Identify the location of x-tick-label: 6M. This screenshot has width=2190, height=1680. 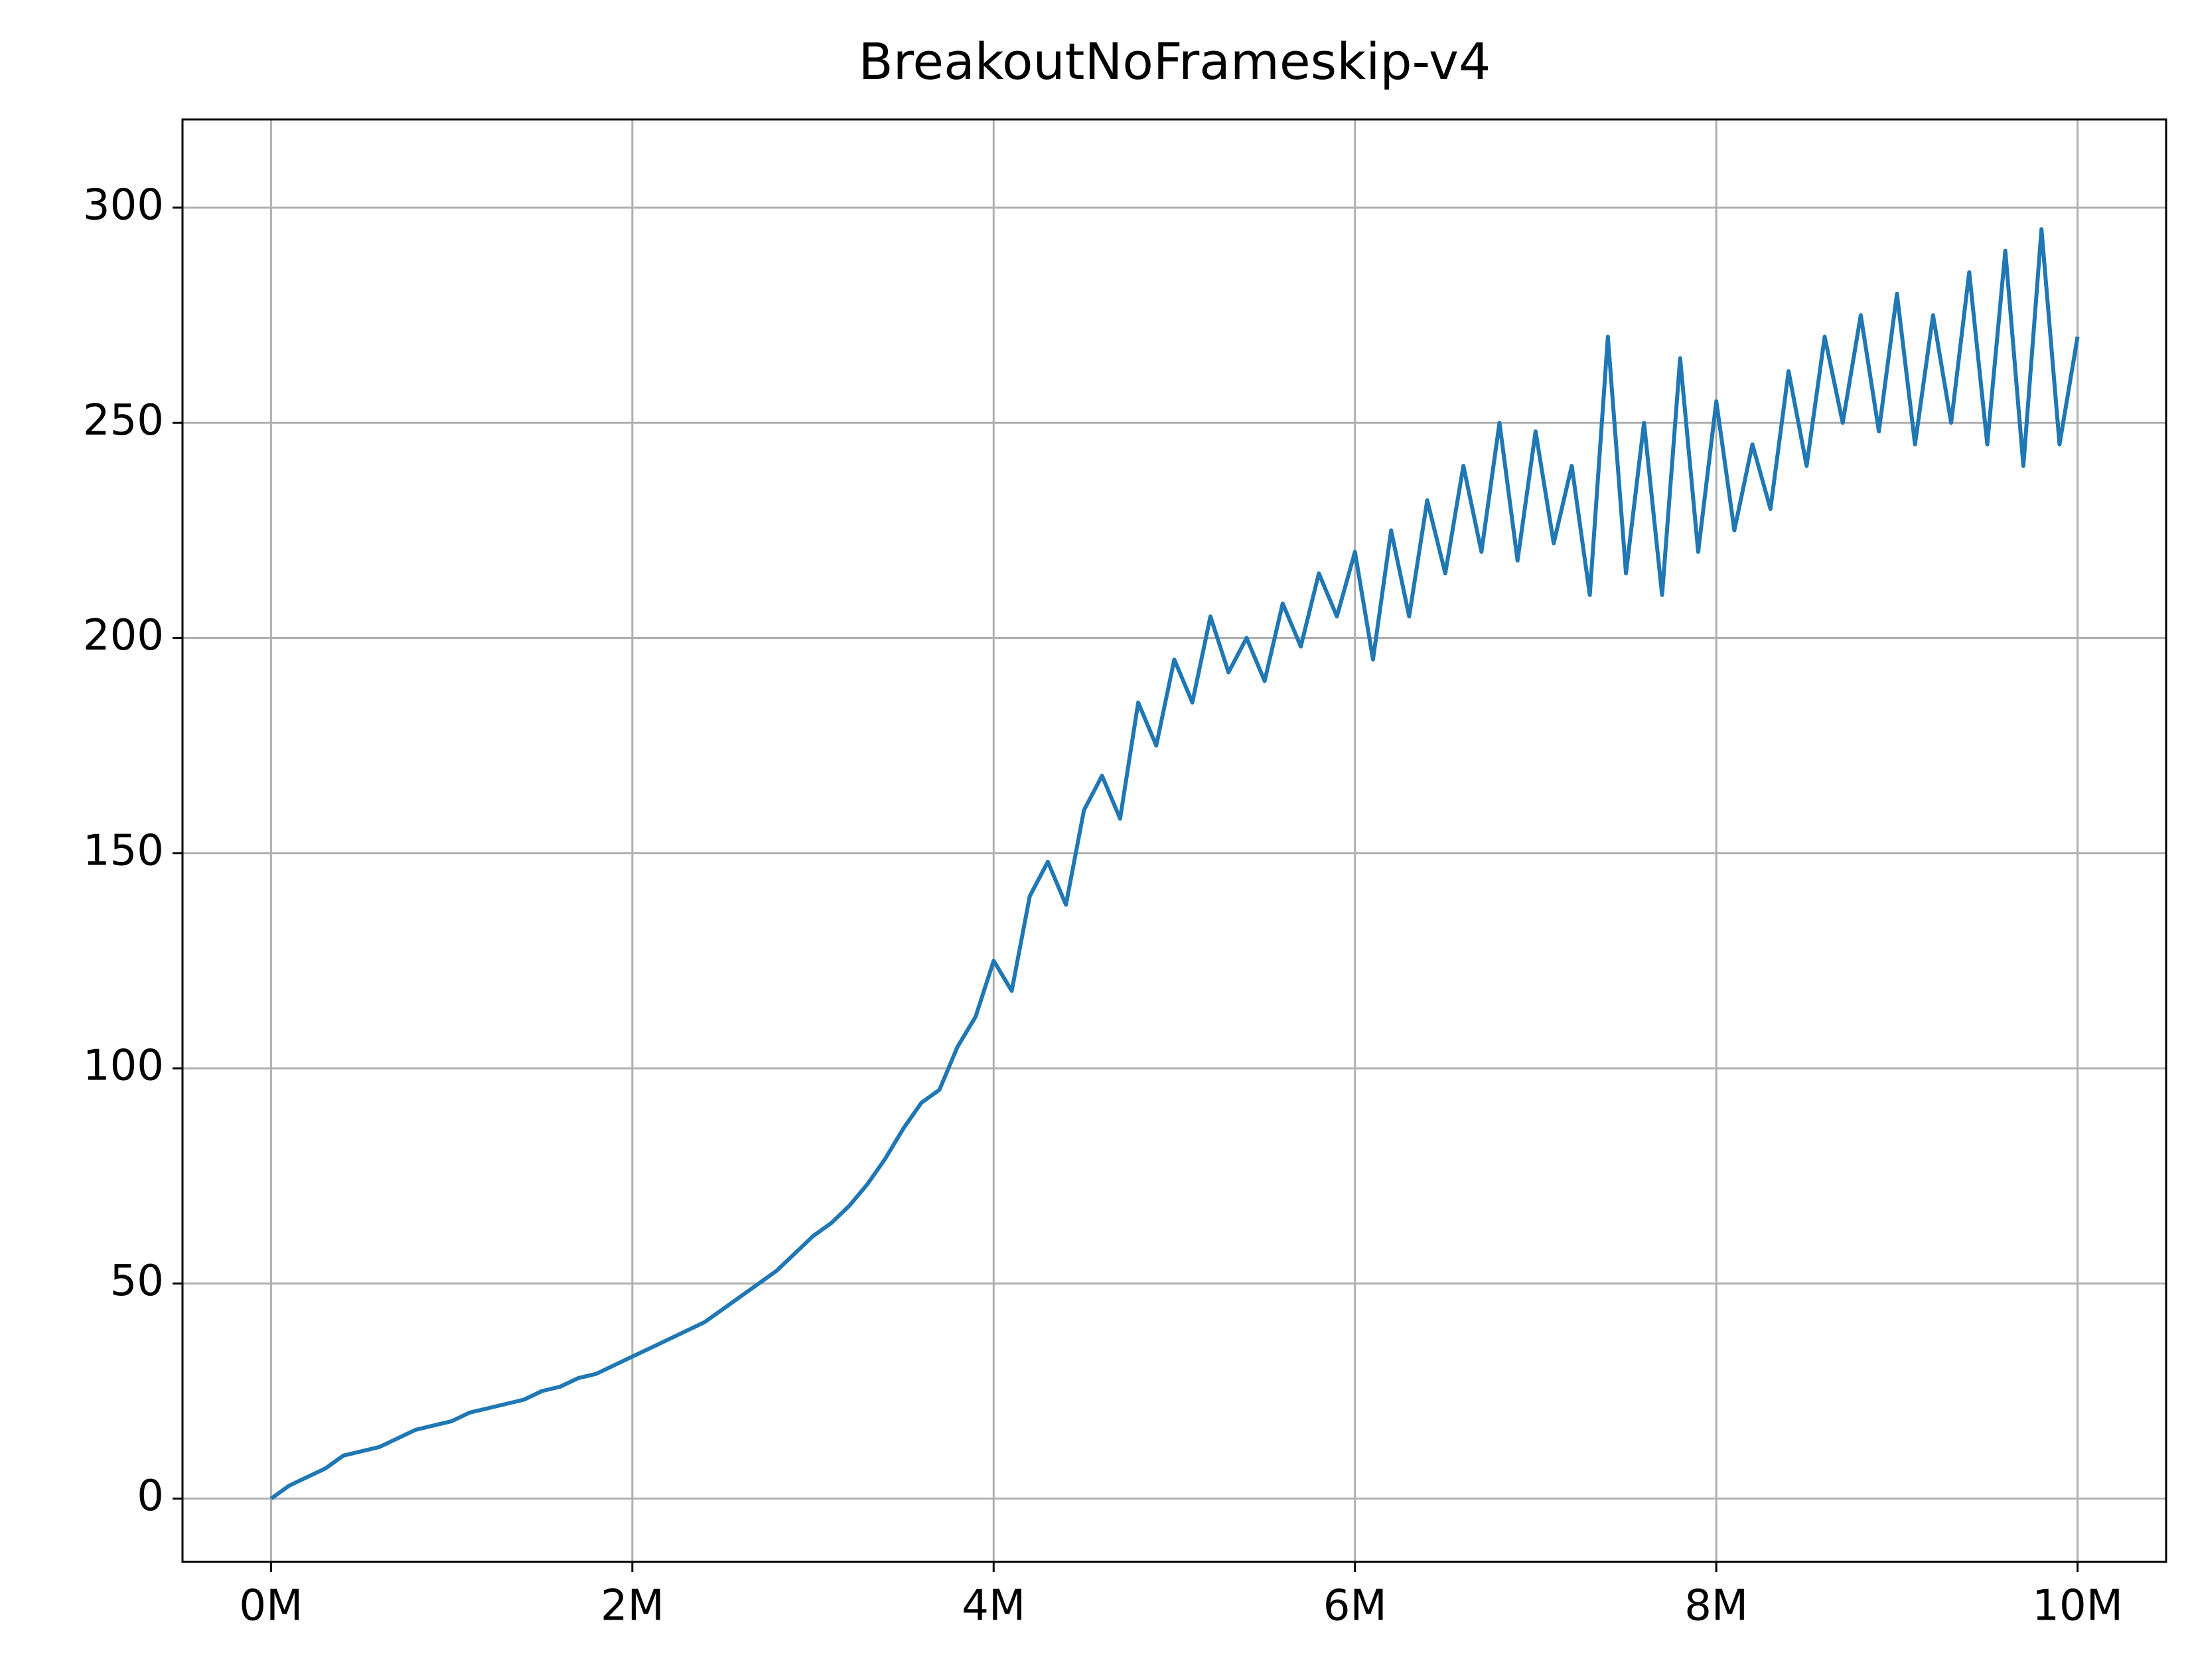
(1355, 1606).